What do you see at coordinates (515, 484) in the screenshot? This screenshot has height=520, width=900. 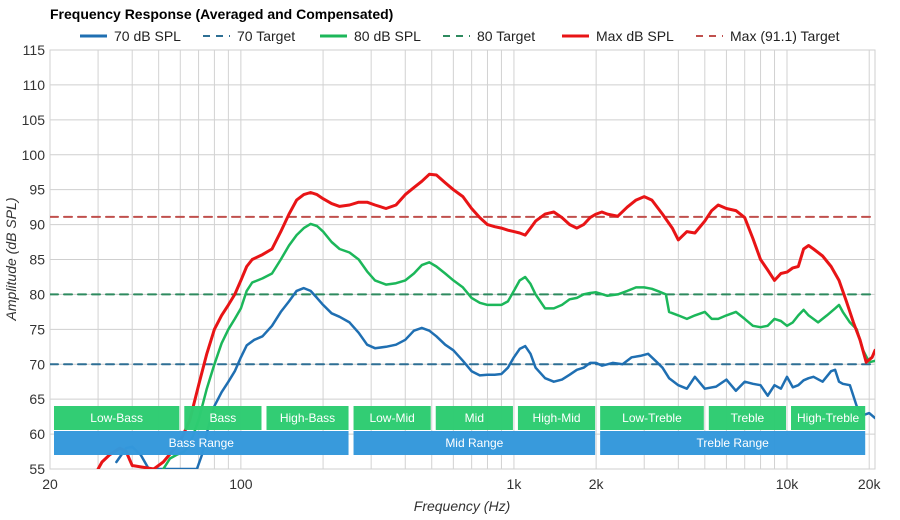 I see `x-tick-label: 1k` at bounding box center [515, 484].